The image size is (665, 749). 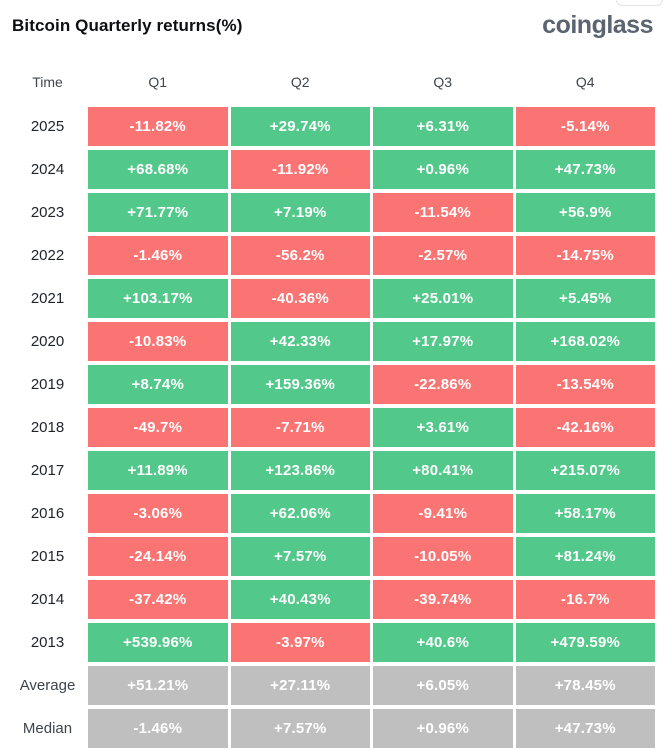 I want to click on table-row: Median -1.46% +7.57% +0.96% +47.73%, so click(x=332, y=728).